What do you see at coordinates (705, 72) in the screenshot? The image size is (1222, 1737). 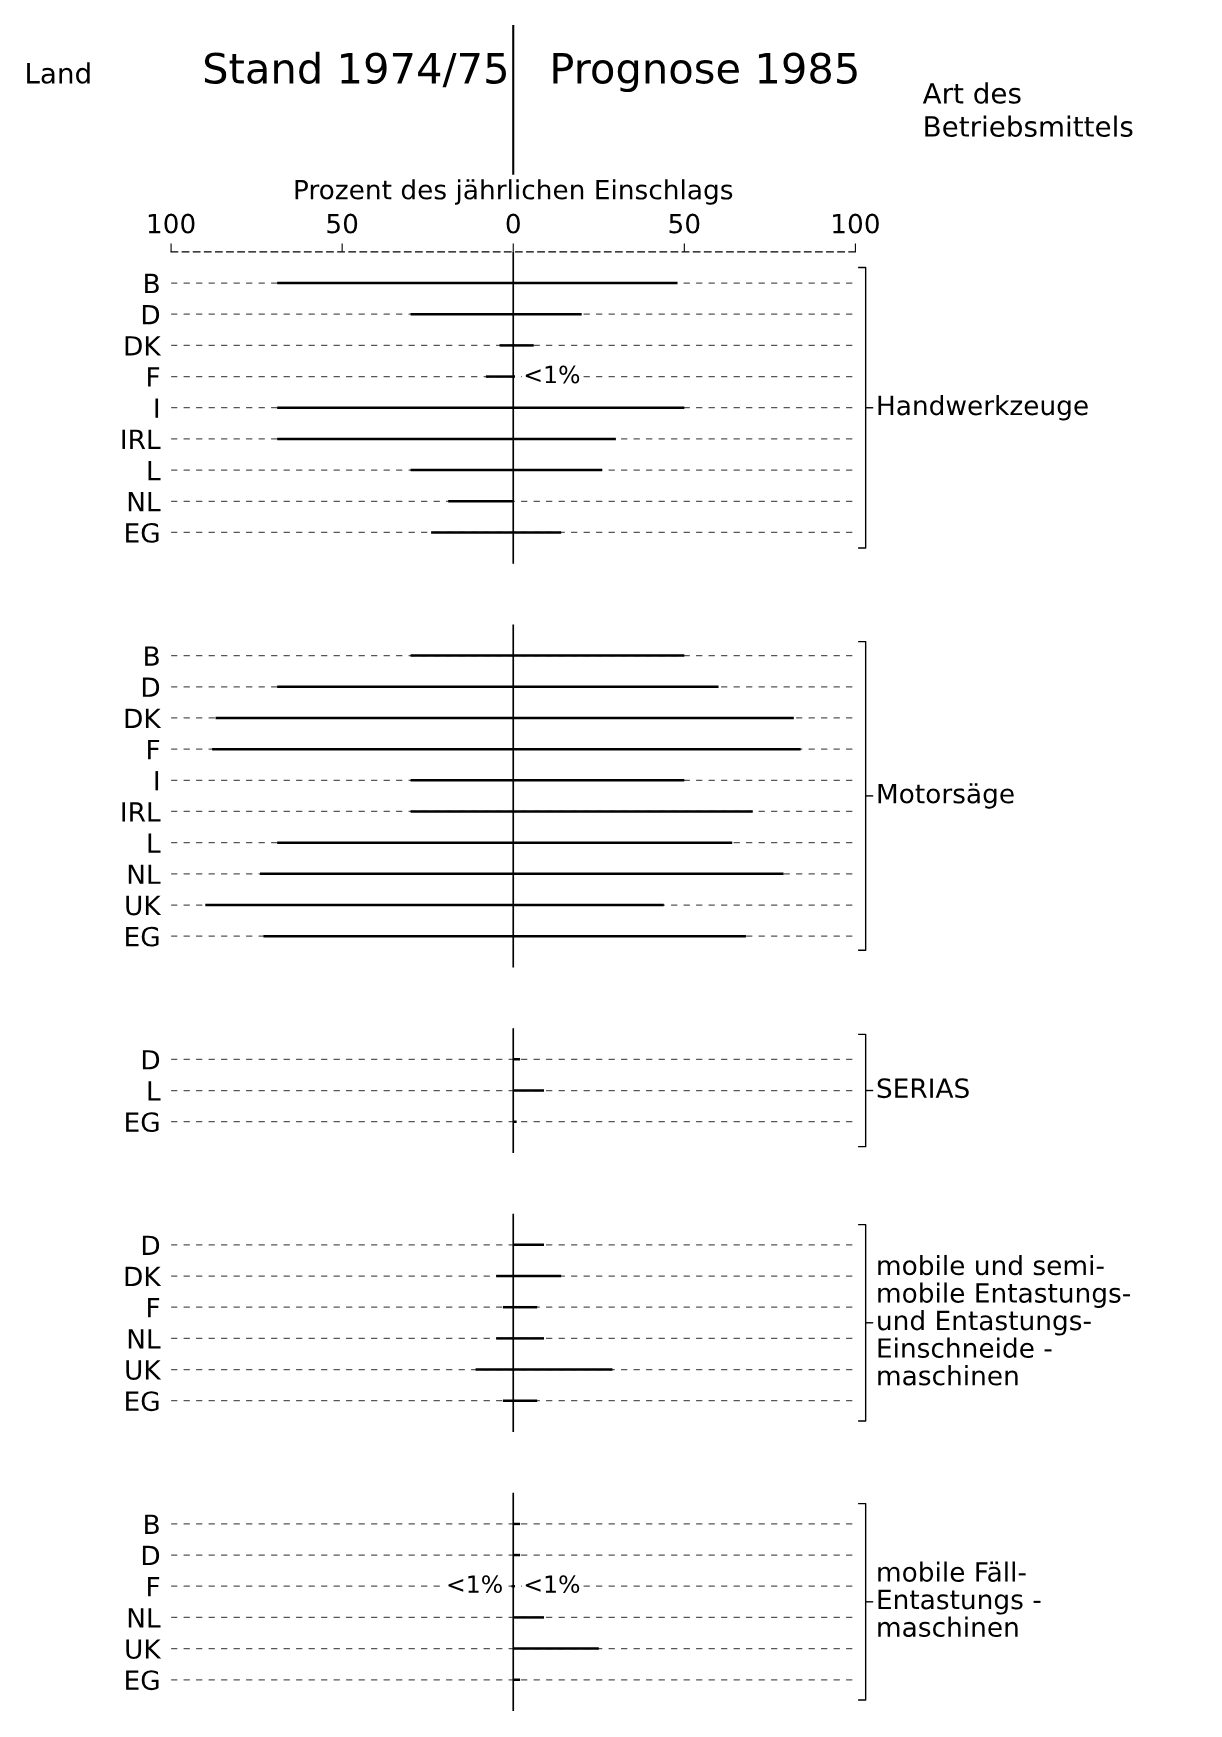 I see `text: Prognose 1985` at bounding box center [705, 72].